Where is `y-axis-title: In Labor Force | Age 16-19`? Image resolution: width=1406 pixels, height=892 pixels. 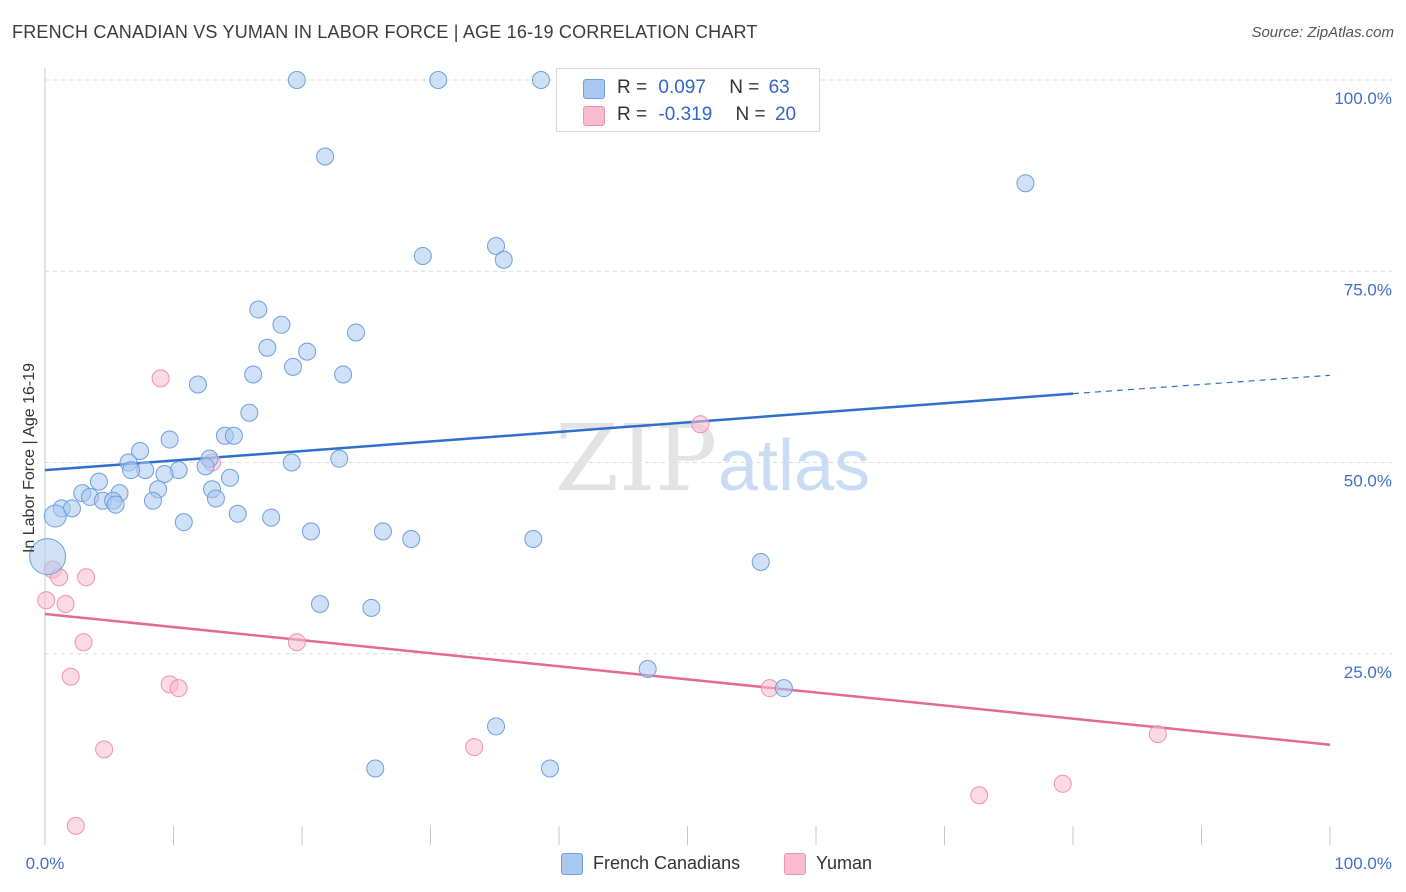 y-axis-title: In Labor Force | Age 16-19 is located at coordinates (29, 458).